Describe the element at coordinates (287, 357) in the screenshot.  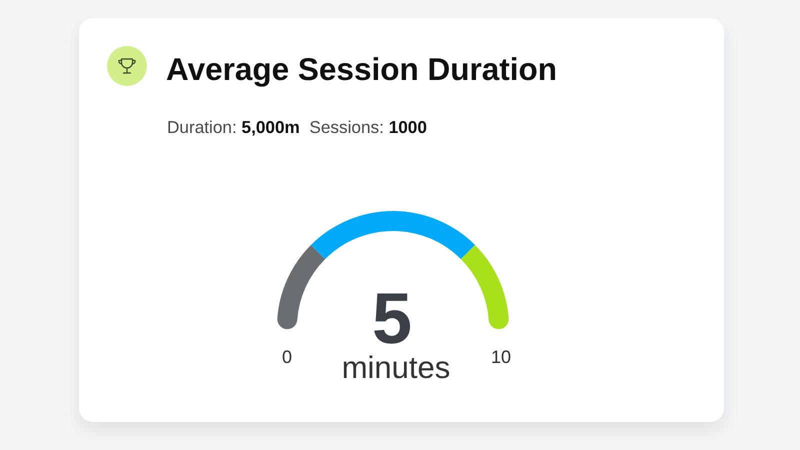
I see `text: 0` at that location.